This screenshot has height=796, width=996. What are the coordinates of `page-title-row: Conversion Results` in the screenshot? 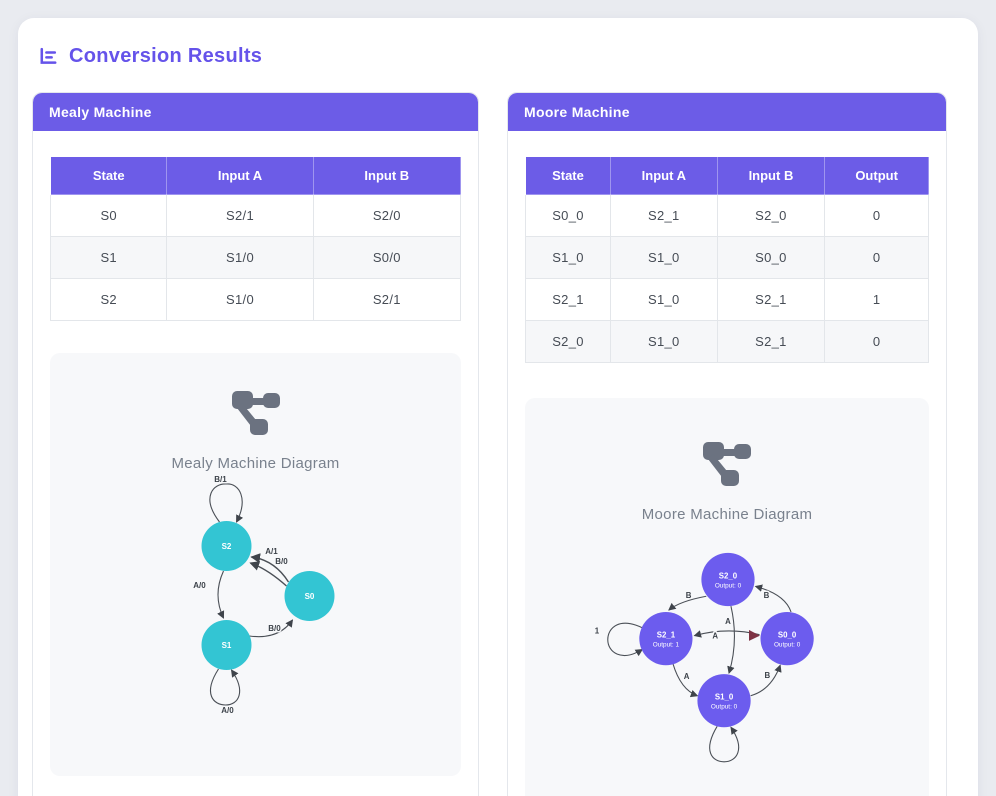 It's located at (501, 56).